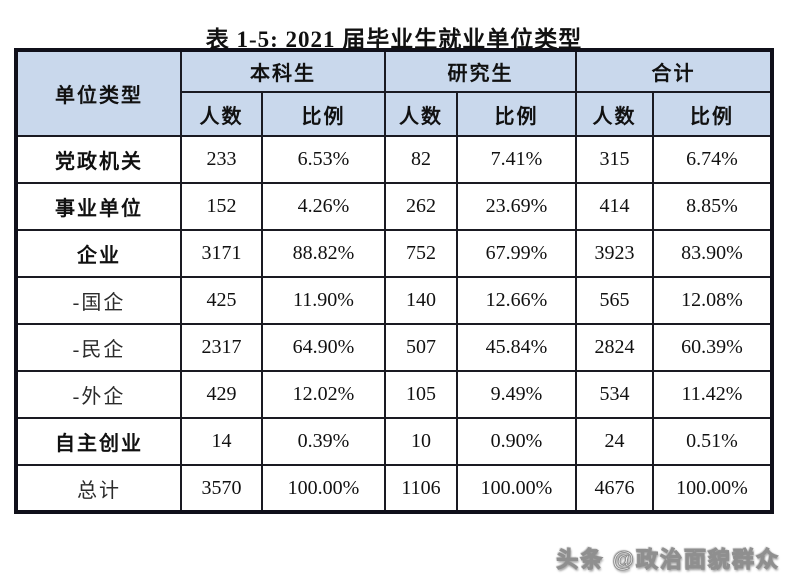 The height and width of the screenshot is (576, 788). Describe the element at coordinates (516, 159) in the screenshot. I see `cell: 7.41%` at that location.